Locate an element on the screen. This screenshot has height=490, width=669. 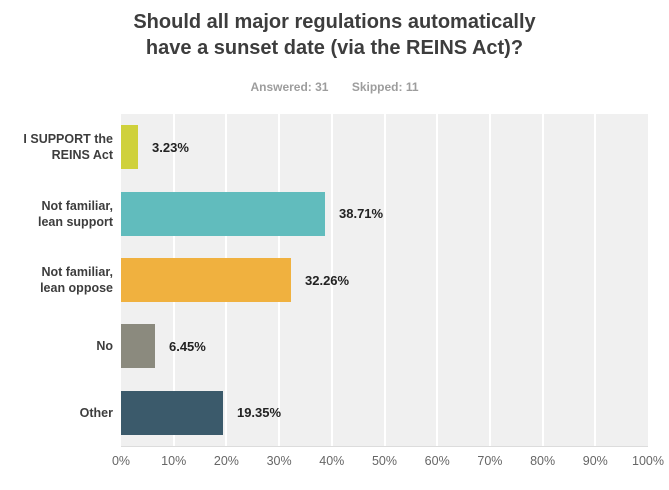
x-tick: 90% is located at coordinates (595, 461).